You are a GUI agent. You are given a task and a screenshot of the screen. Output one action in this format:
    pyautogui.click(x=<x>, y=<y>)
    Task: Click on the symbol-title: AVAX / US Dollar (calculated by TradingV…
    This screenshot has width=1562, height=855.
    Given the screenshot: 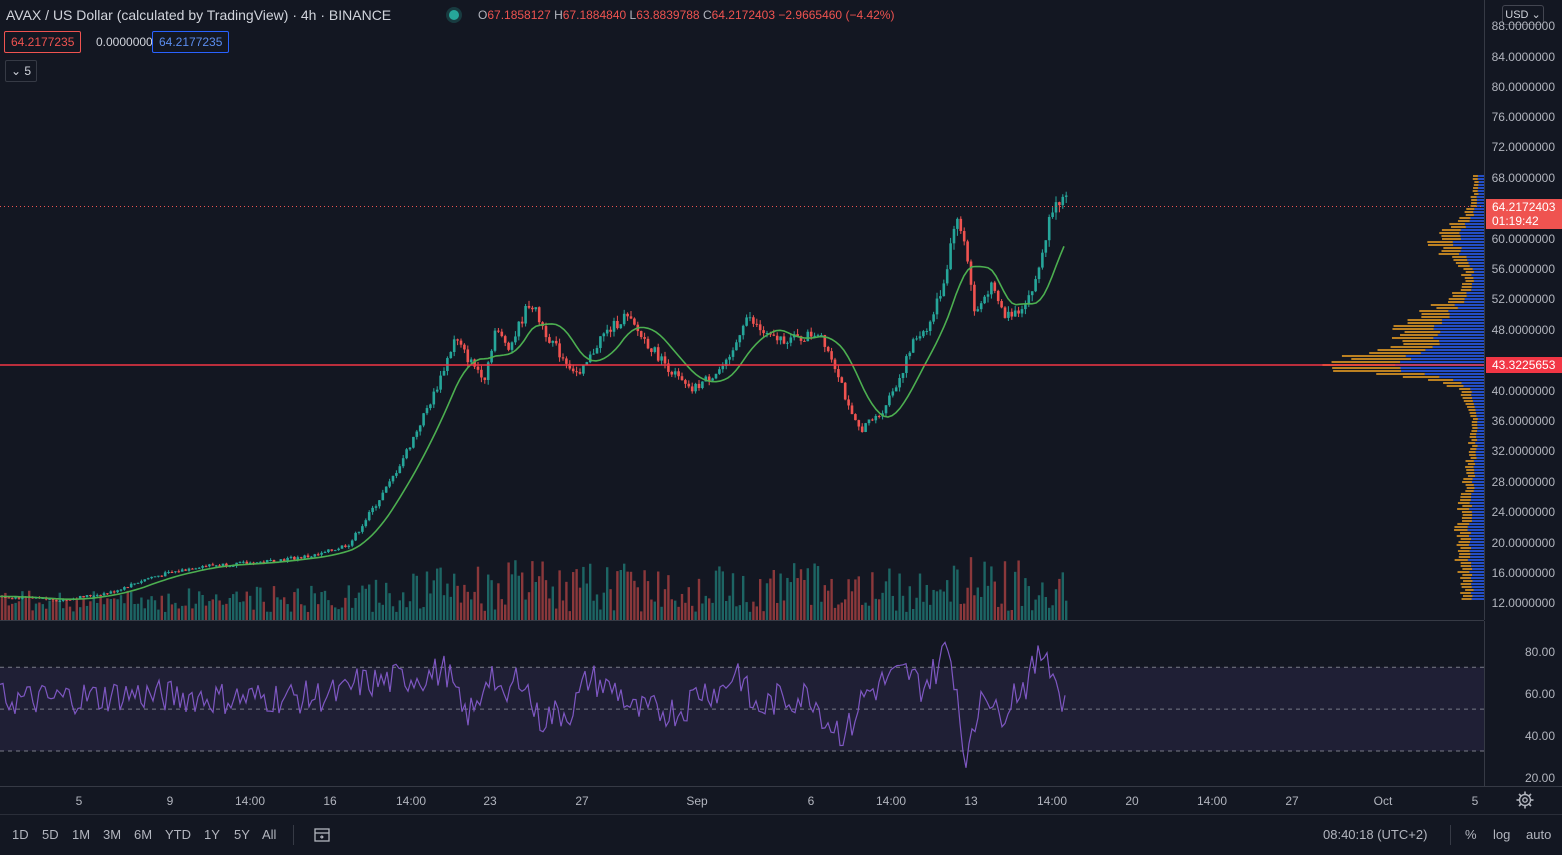 What is the action you would take?
    pyautogui.click(x=199, y=15)
    